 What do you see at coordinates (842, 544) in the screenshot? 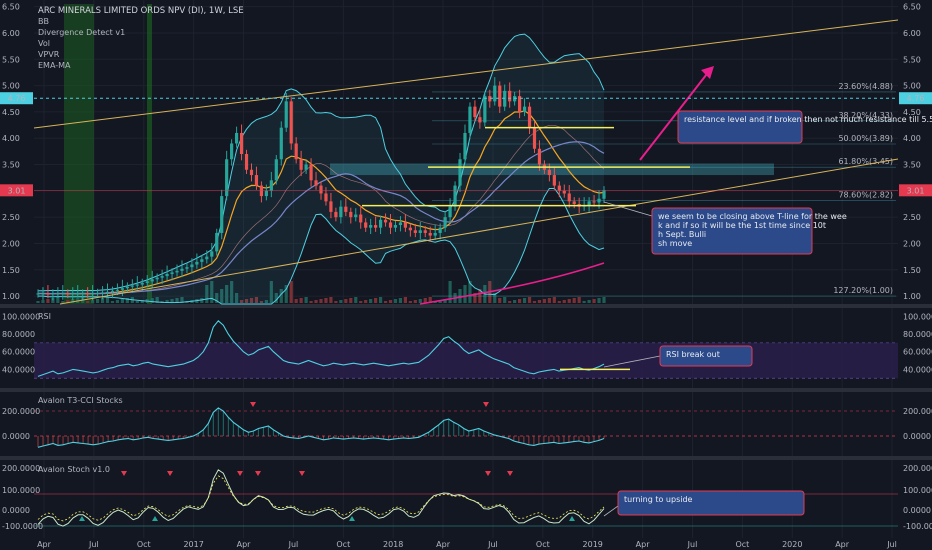
I see `time-tick-16: Apr` at bounding box center [842, 544].